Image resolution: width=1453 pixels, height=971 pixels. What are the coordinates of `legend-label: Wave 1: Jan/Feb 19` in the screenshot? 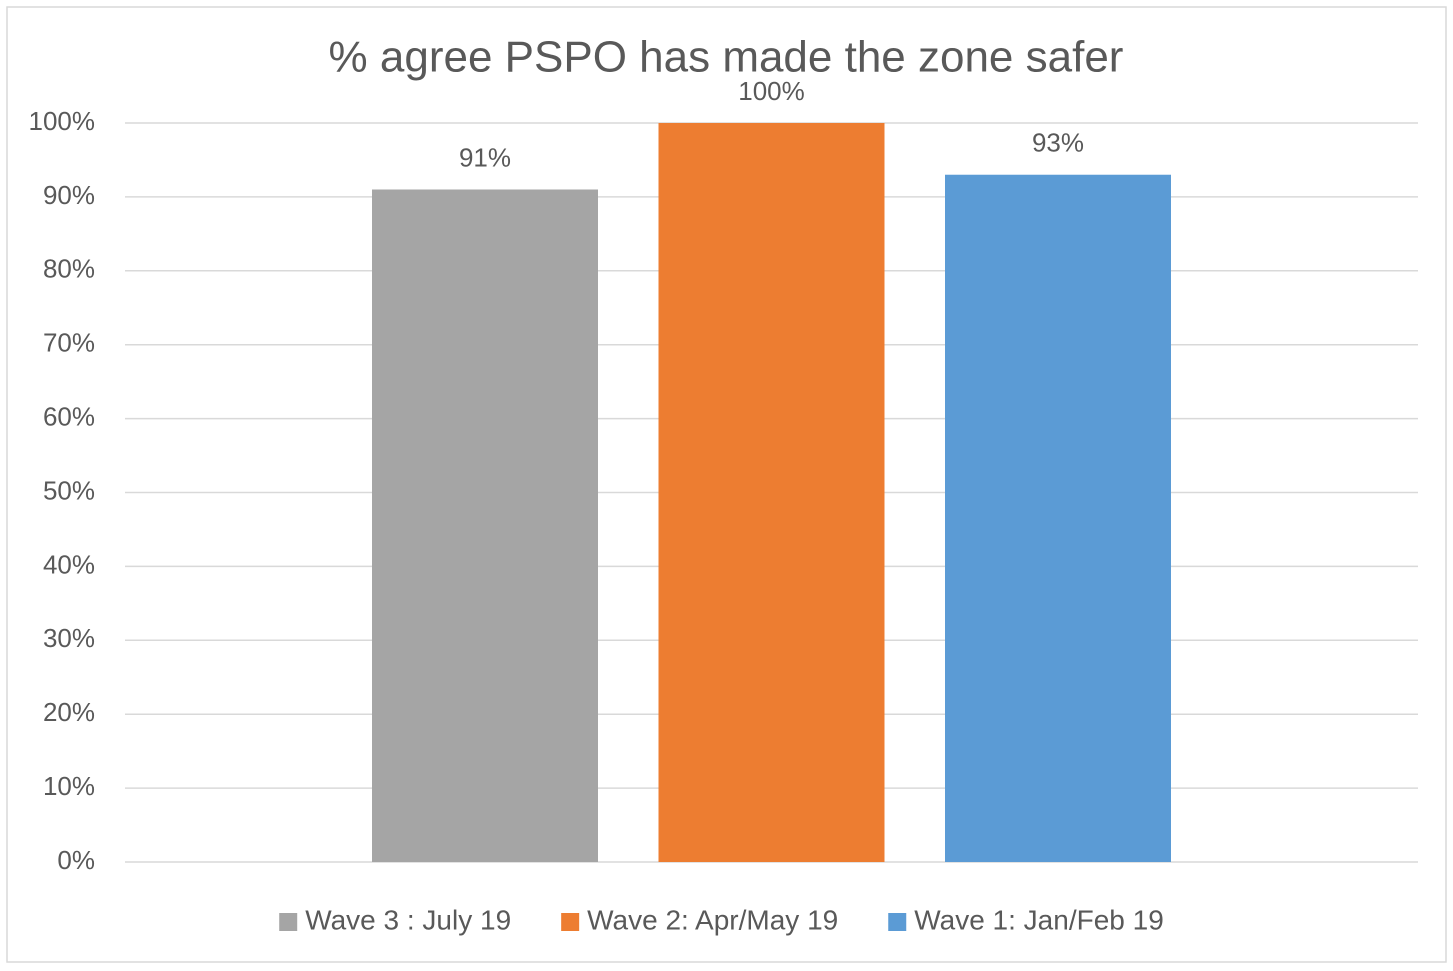 It's located at (1039, 919).